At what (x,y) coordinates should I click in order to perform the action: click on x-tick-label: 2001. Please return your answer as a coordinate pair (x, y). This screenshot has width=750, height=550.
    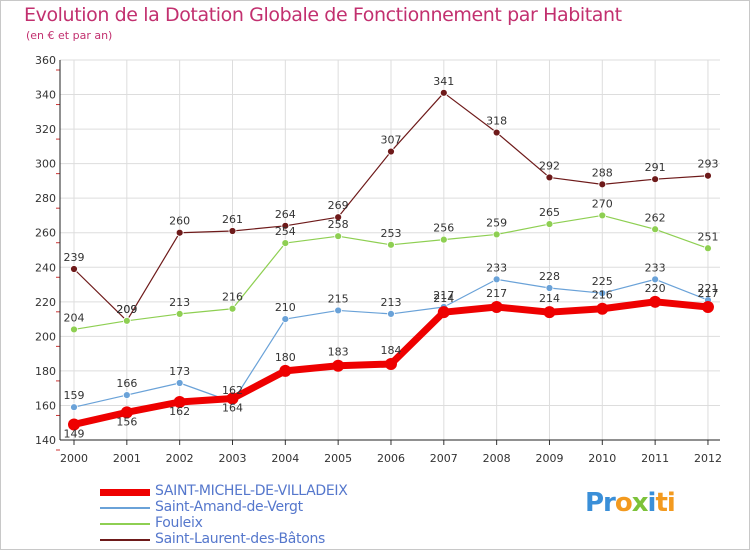
    Looking at the image, I should click on (127, 458).